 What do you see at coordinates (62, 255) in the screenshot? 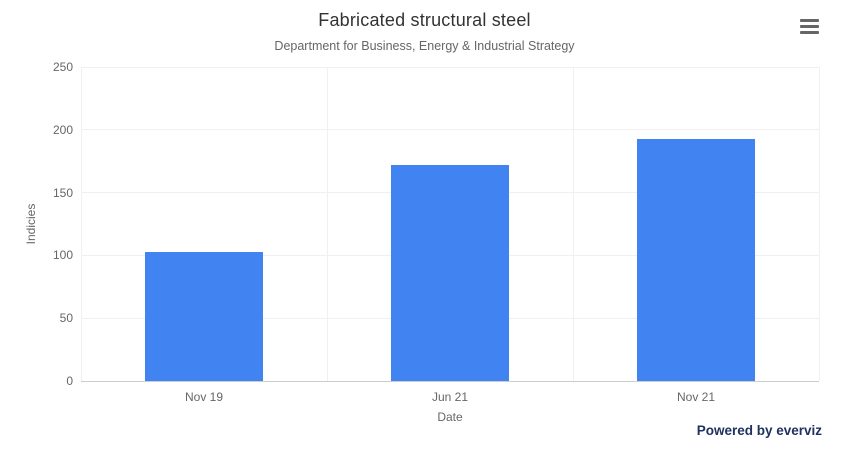
I see `y-tick-label: 100` at bounding box center [62, 255].